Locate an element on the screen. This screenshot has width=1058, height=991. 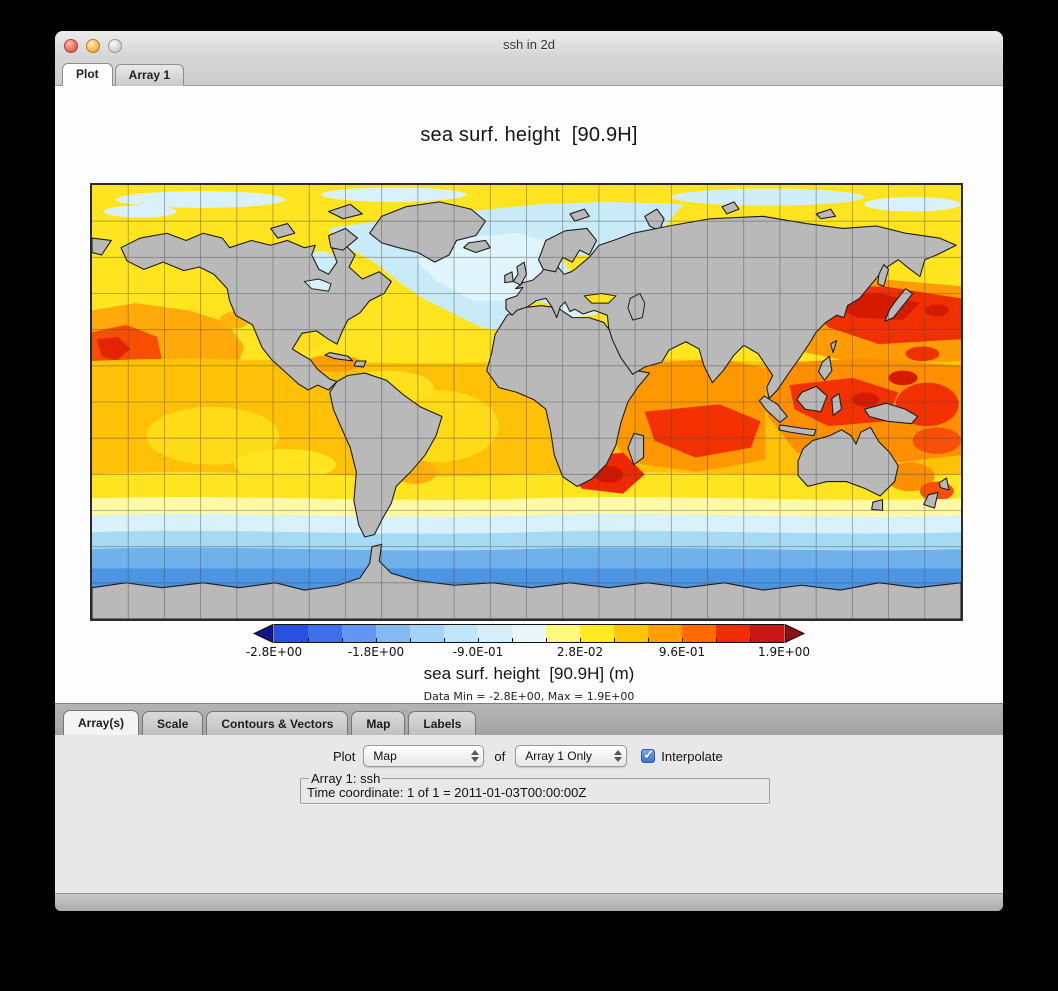
tab-scale: Scale is located at coordinates (173, 723).